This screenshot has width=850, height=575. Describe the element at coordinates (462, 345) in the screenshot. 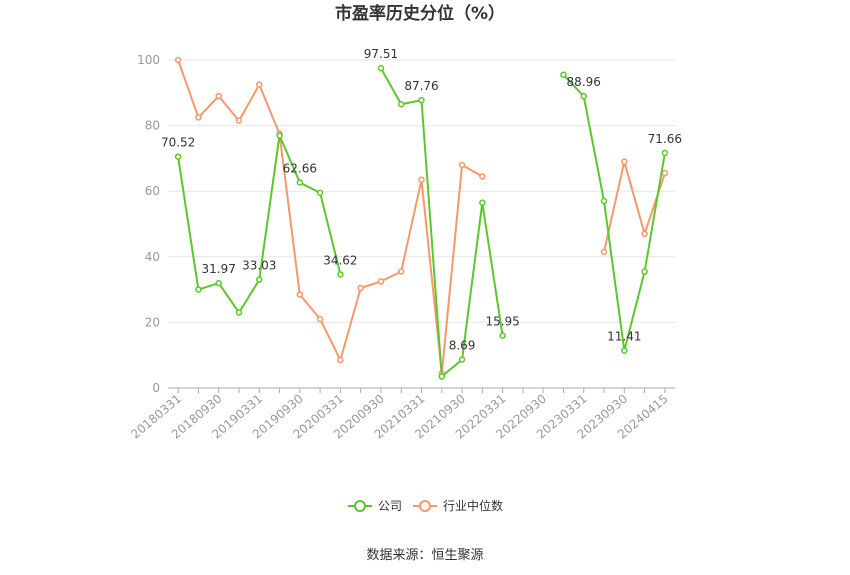

I see `data-label: 8.69` at that location.